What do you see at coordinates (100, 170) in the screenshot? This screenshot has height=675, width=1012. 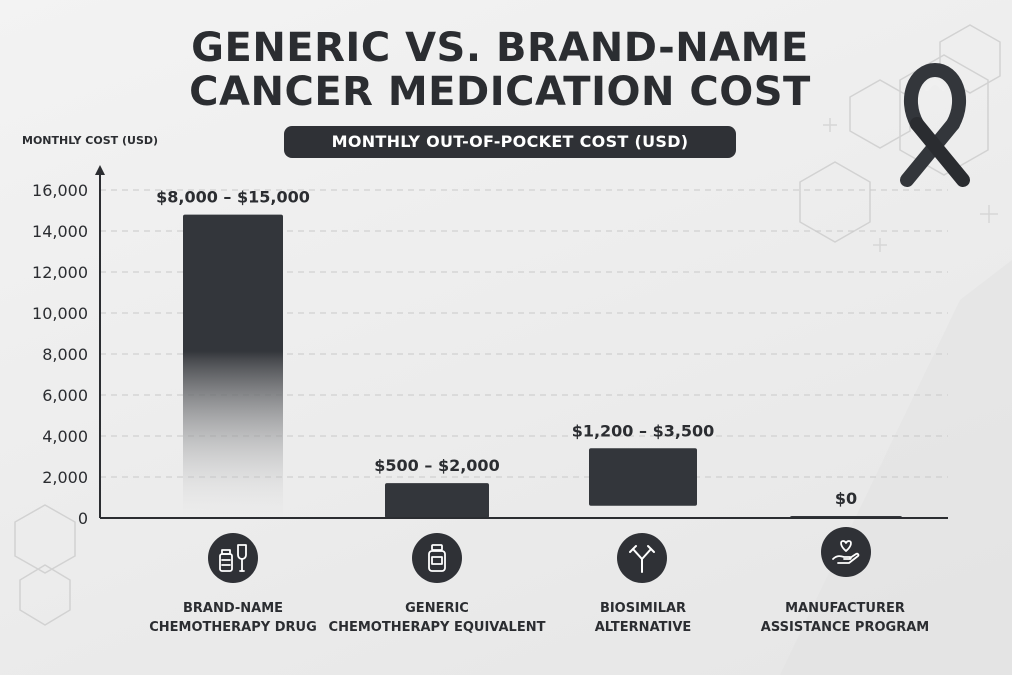 I see `y-axis-arrow` at bounding box center [100, 170].